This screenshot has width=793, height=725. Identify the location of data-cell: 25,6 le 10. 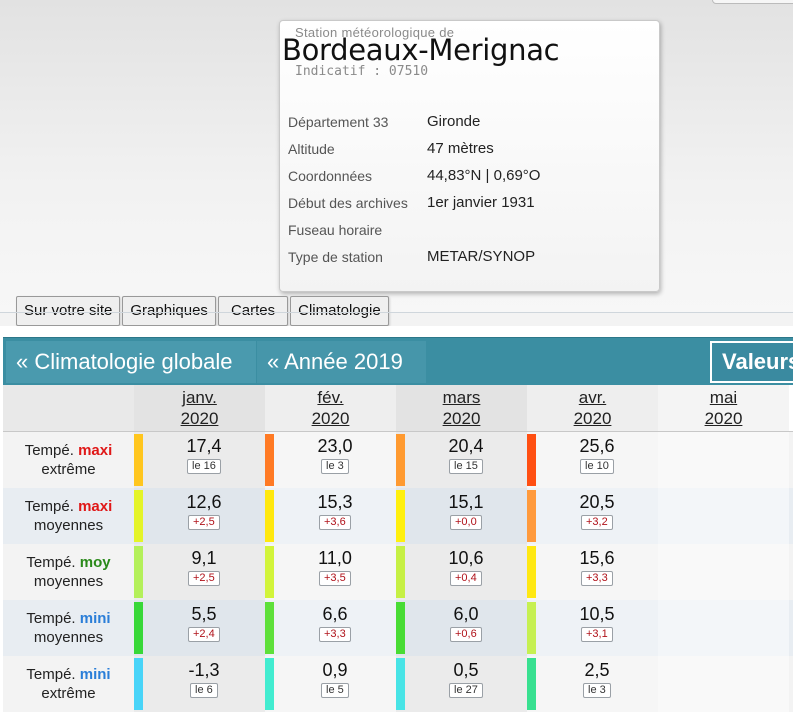
(592, 460).